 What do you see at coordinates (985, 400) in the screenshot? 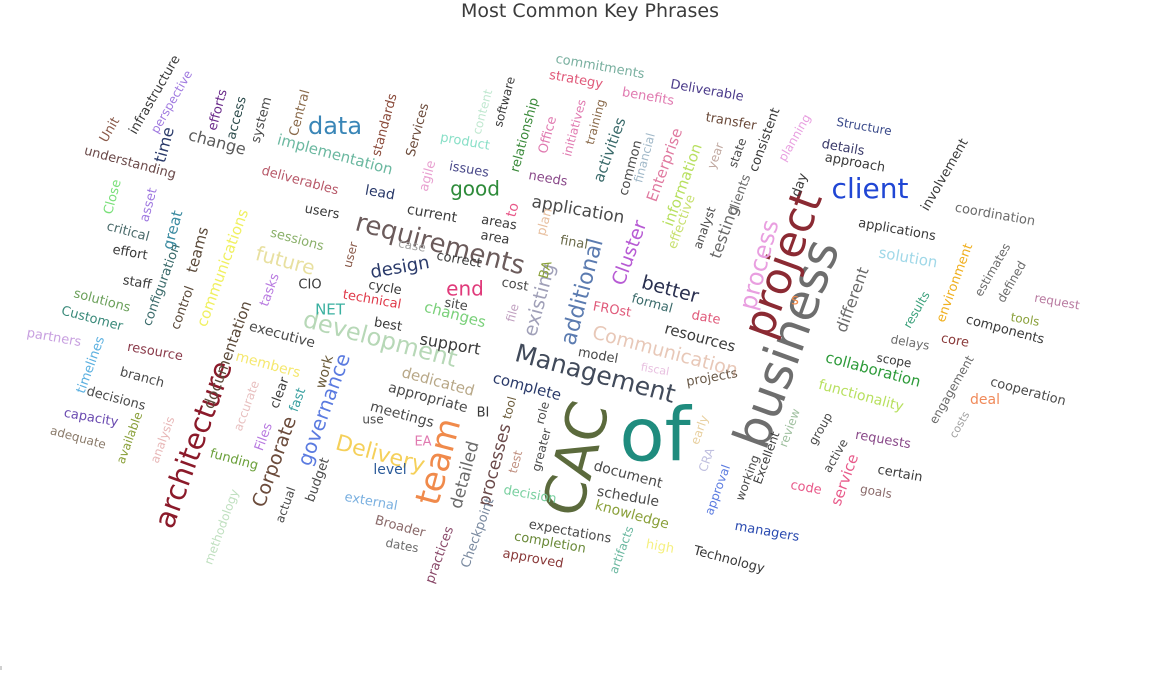
I see `word-deal: deal` at bounding box center [985, 400].